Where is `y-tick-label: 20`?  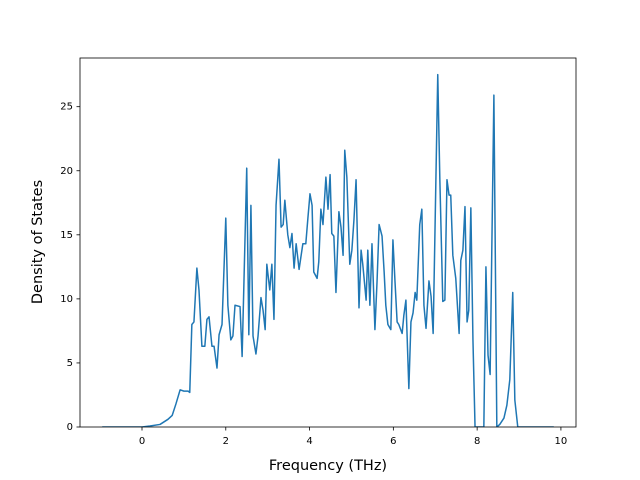
y-tick-label: 20 is located at coordinates (66, 171).